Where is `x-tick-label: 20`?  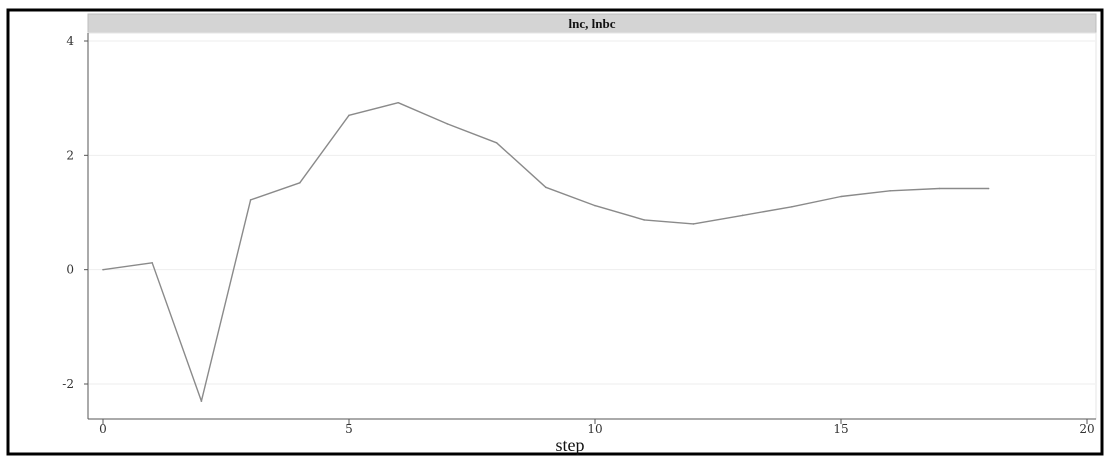 x-tick-label: 20 is located at coordinates (1086, 429).